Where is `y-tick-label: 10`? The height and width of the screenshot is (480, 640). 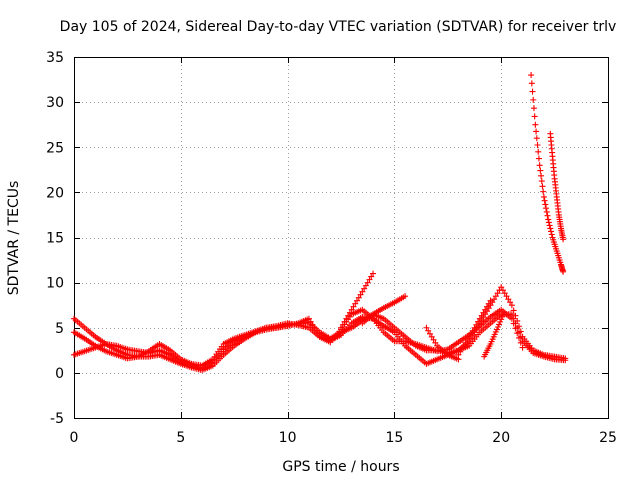 y-tick-label: 10 is located at coordinates (55, 284).